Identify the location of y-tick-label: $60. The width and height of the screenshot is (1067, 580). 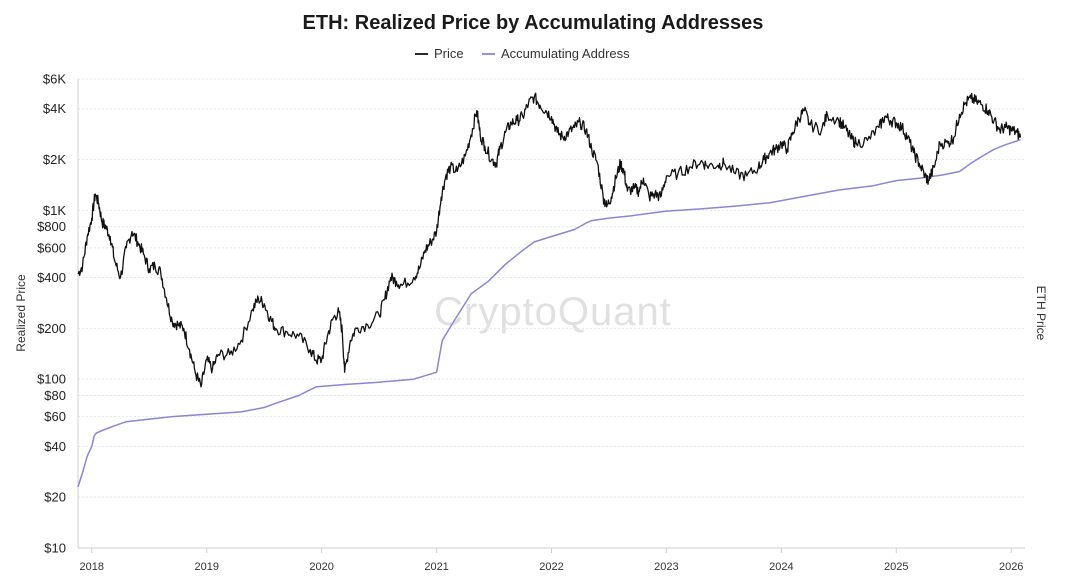
(55, 416).